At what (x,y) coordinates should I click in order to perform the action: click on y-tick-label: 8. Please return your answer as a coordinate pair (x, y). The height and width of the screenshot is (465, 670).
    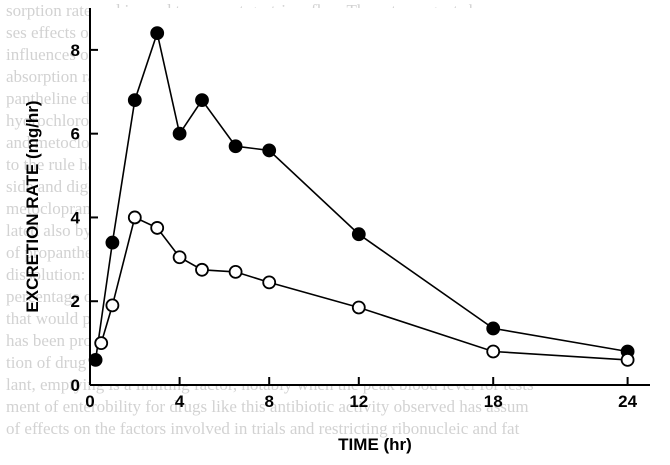
    Looking at the image, I should click on (75, 50).